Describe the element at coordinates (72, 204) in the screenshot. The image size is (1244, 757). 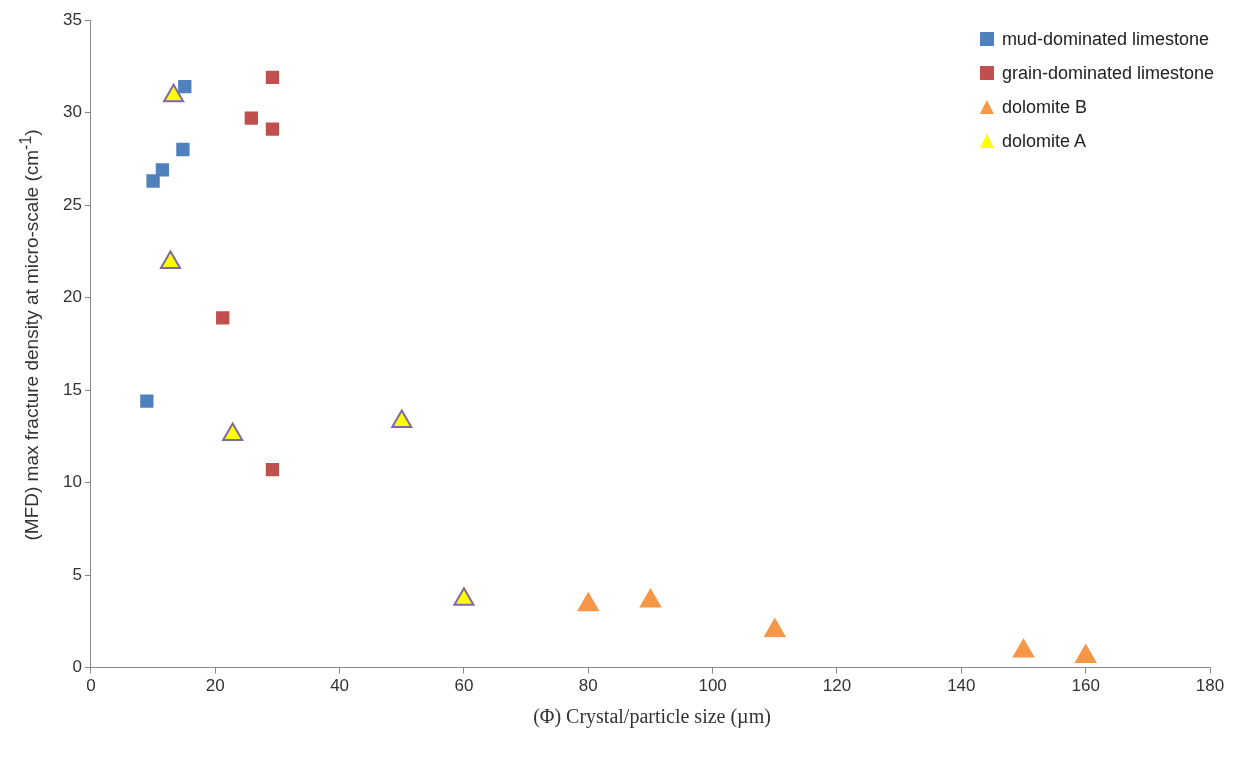
I see `y-tick-label: 25` at that location.